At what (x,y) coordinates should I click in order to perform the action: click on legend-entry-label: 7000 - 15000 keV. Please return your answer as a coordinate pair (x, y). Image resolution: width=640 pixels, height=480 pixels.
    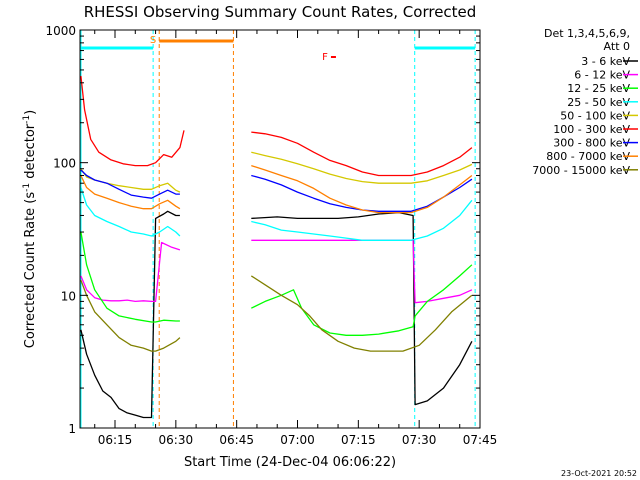
    Looking at the image, I should click on (581, 170).